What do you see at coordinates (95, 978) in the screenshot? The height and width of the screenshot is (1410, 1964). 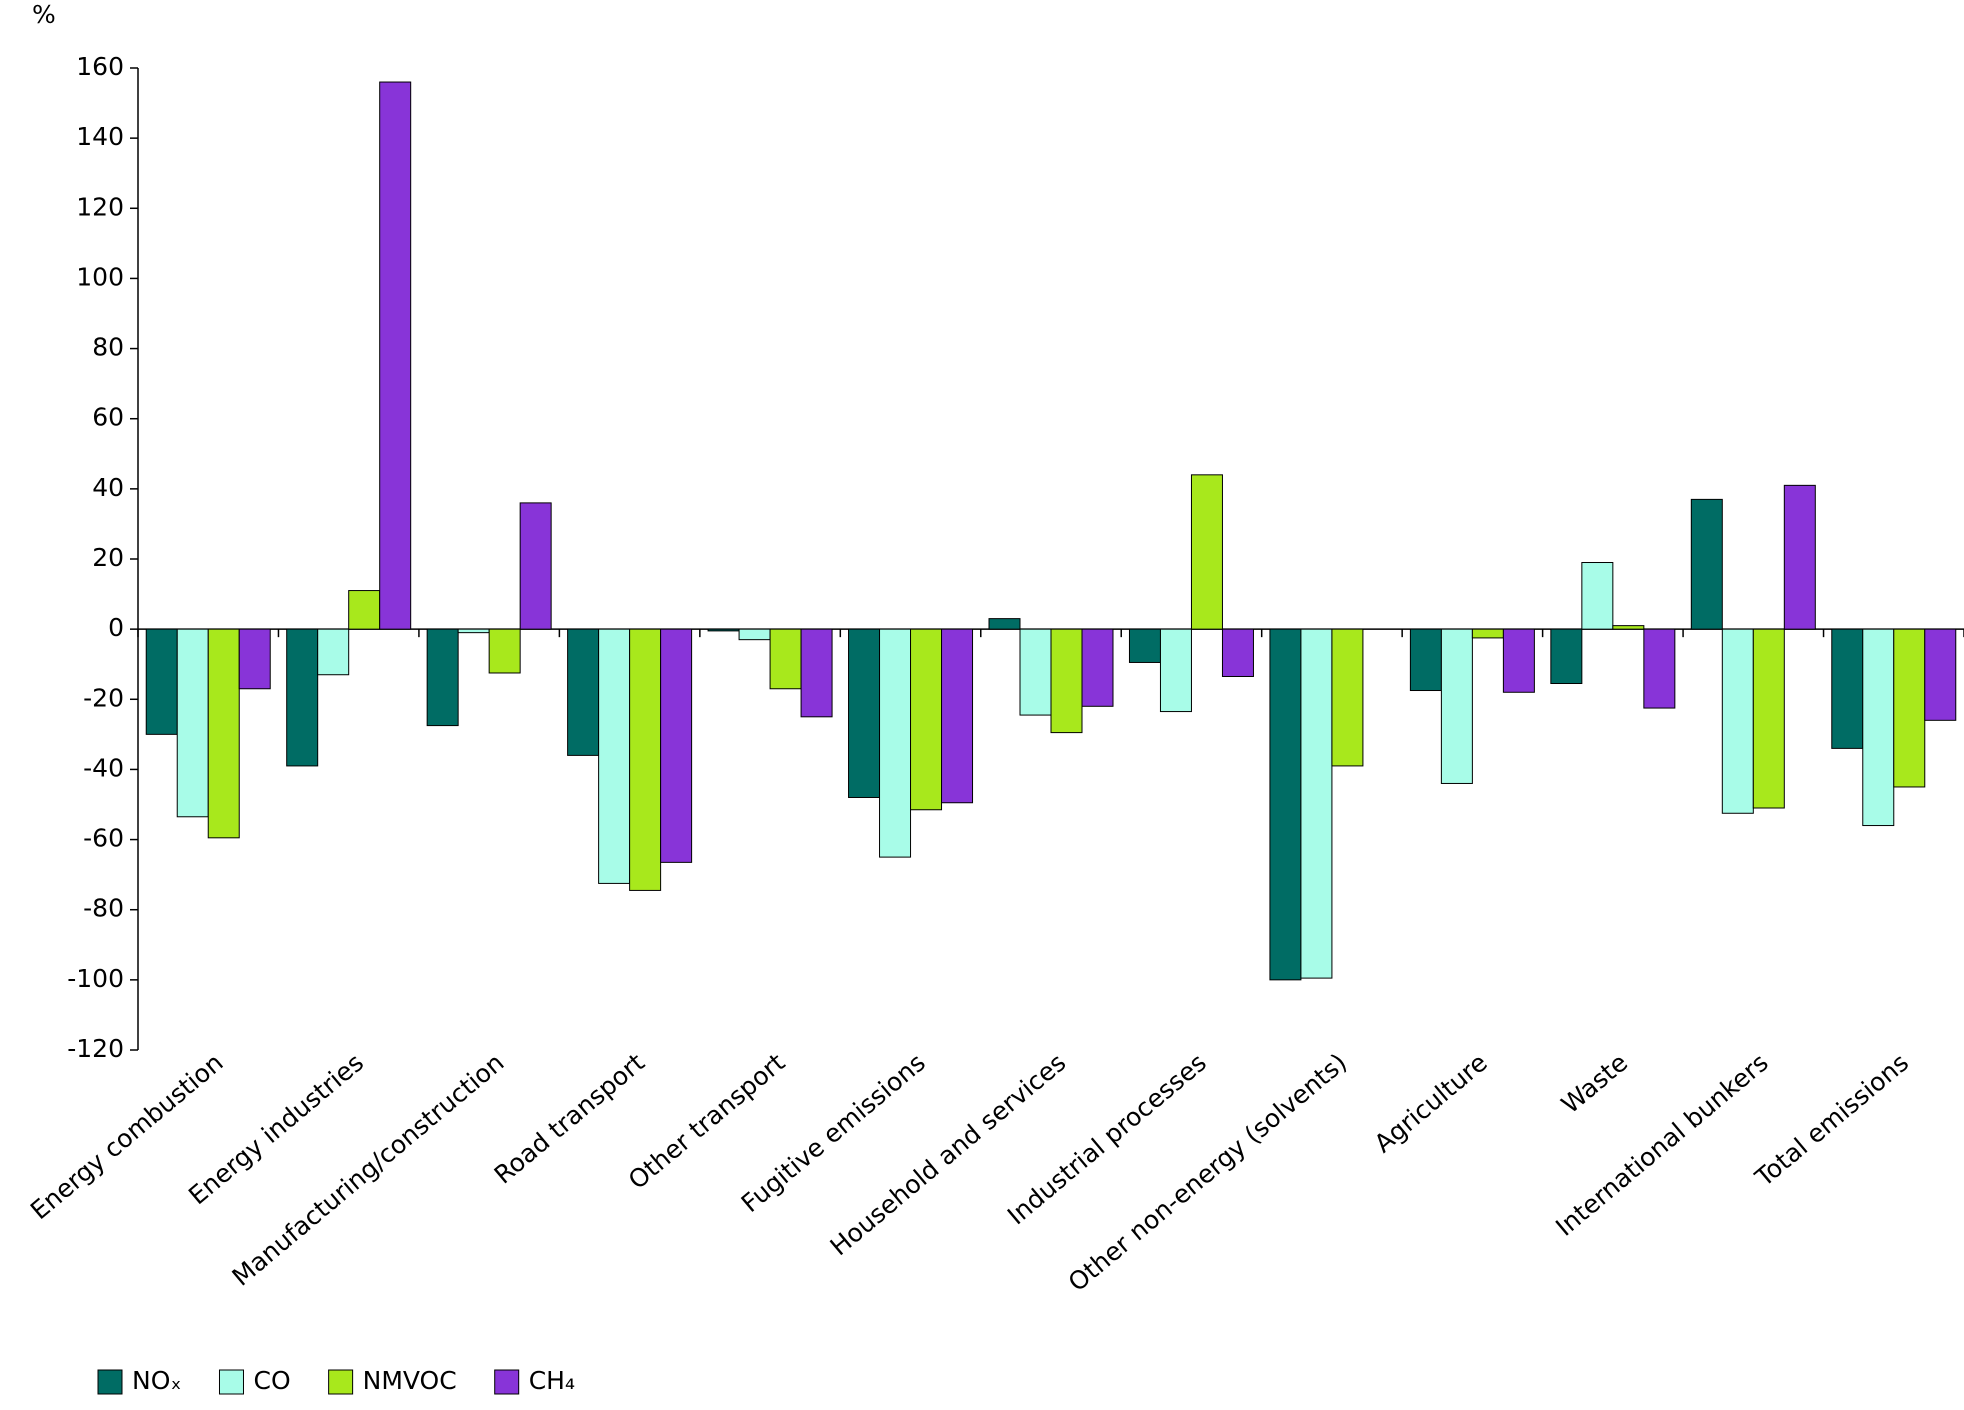 I see `y-tick-label: -100` at bounding box center [95, 978].